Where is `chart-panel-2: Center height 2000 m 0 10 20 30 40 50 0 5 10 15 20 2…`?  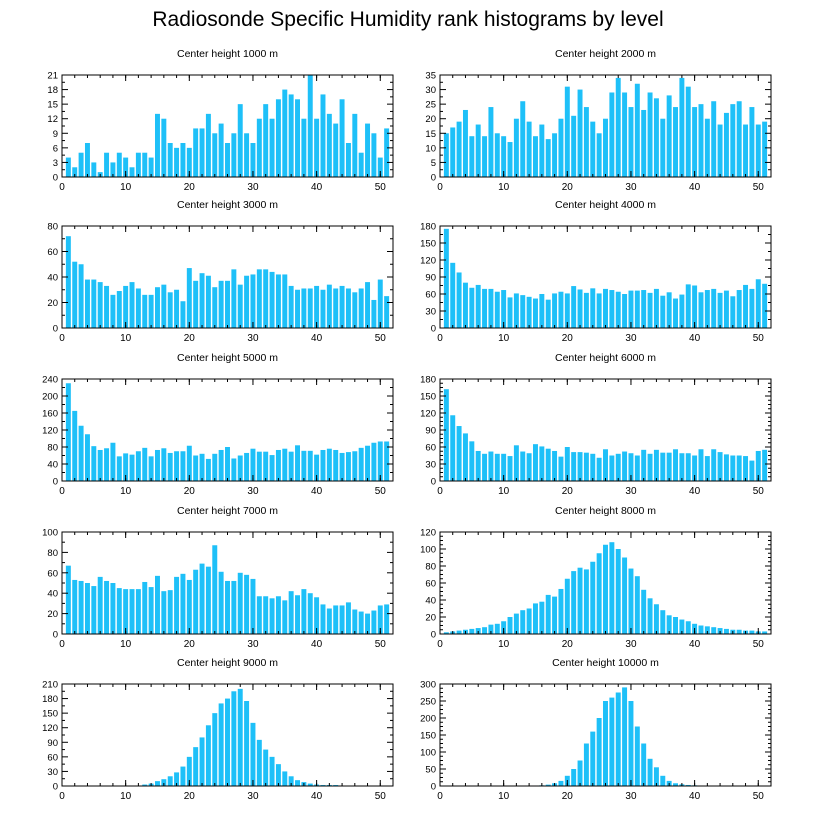
chart-panel-2: Center height 2000 m 0 10 20 30 40 50 0 5 10 15 20 2… is located at coordinates (598, 120).